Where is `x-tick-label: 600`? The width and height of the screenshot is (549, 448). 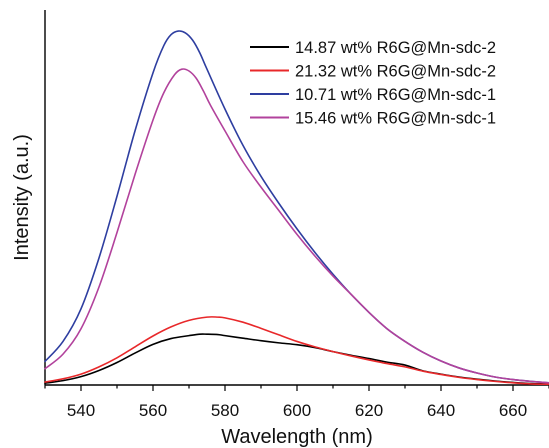 x-tick-label: 600 is located at coordinates (297, 410).